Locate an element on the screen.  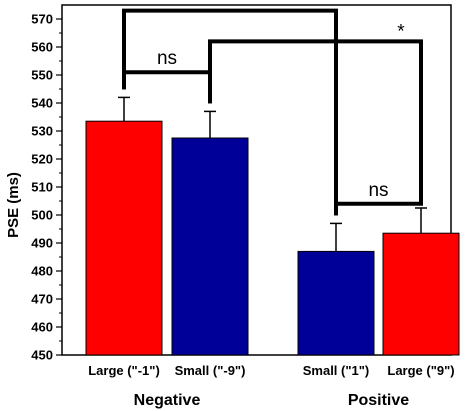
y-tick-label: 470 is located at coordinates (42, 299).